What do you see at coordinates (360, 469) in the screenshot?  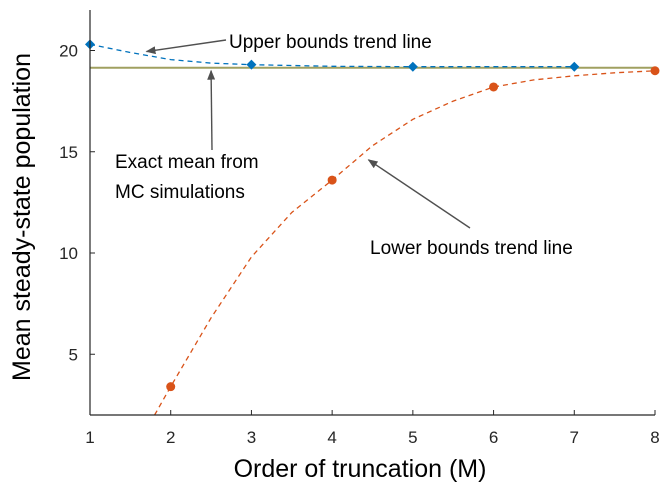 I see `x-axis-label: Order of truncation (M)` at bounding box center [360, 469].